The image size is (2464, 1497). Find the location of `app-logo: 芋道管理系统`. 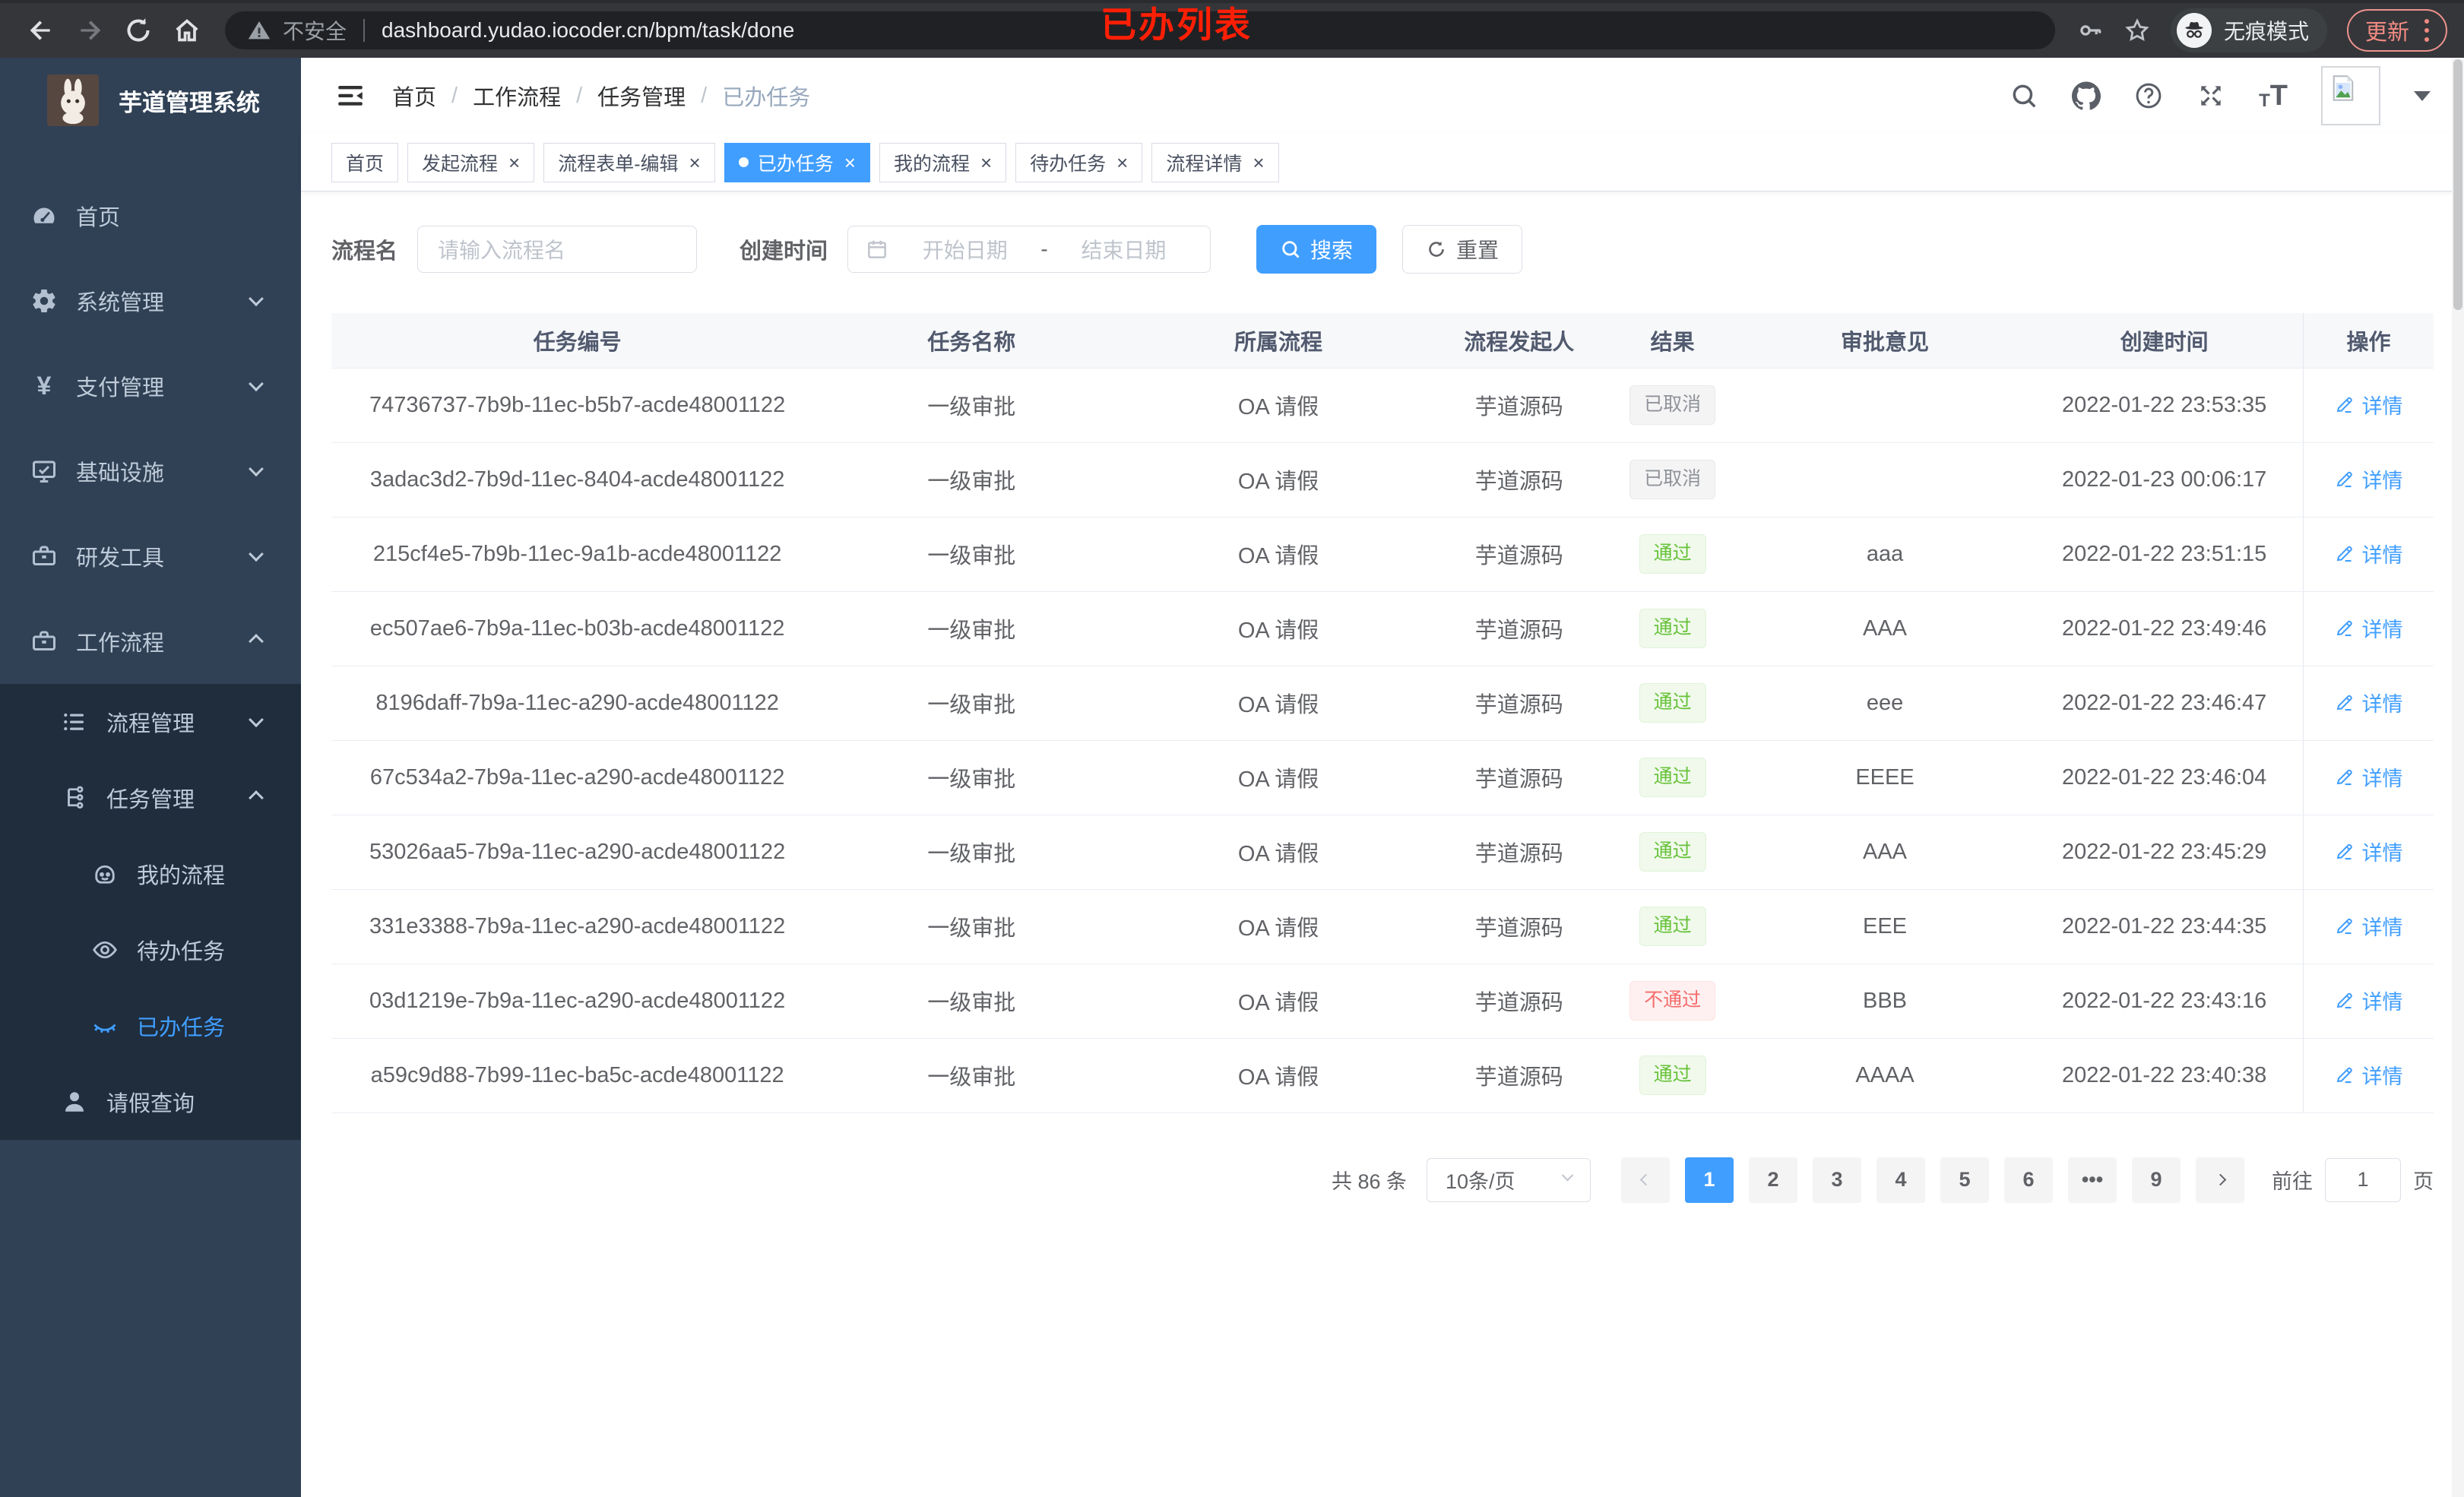

app-logo: 芋道管理系统 is located at coordinates (150, 100).